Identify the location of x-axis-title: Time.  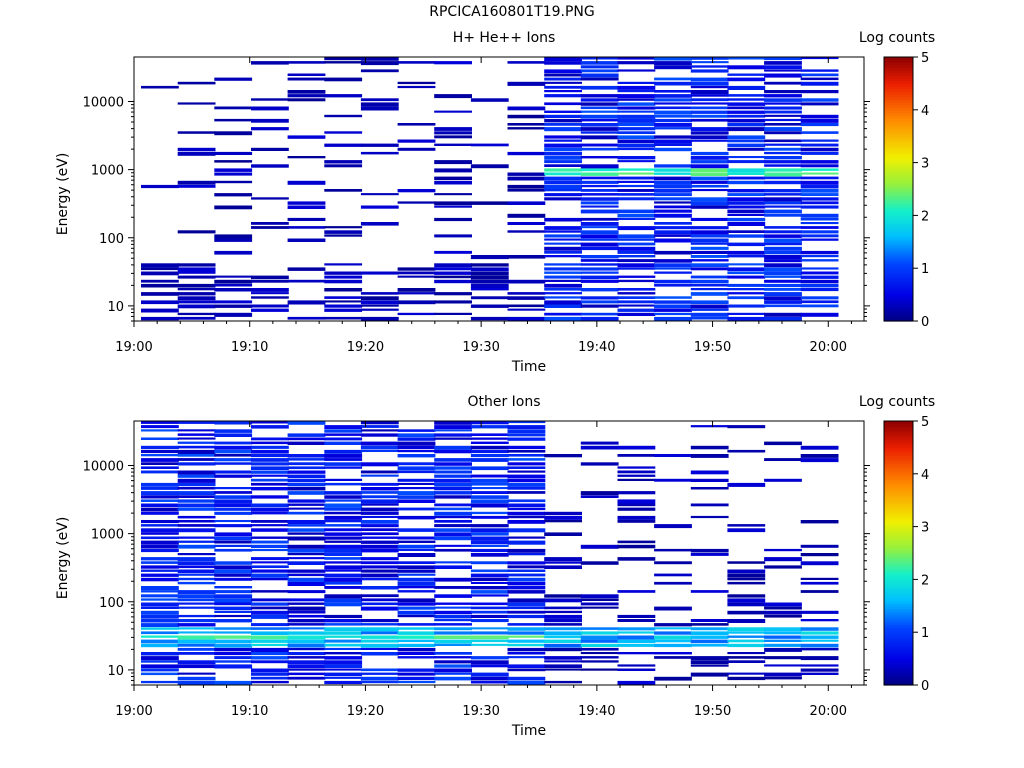
(528, 367).